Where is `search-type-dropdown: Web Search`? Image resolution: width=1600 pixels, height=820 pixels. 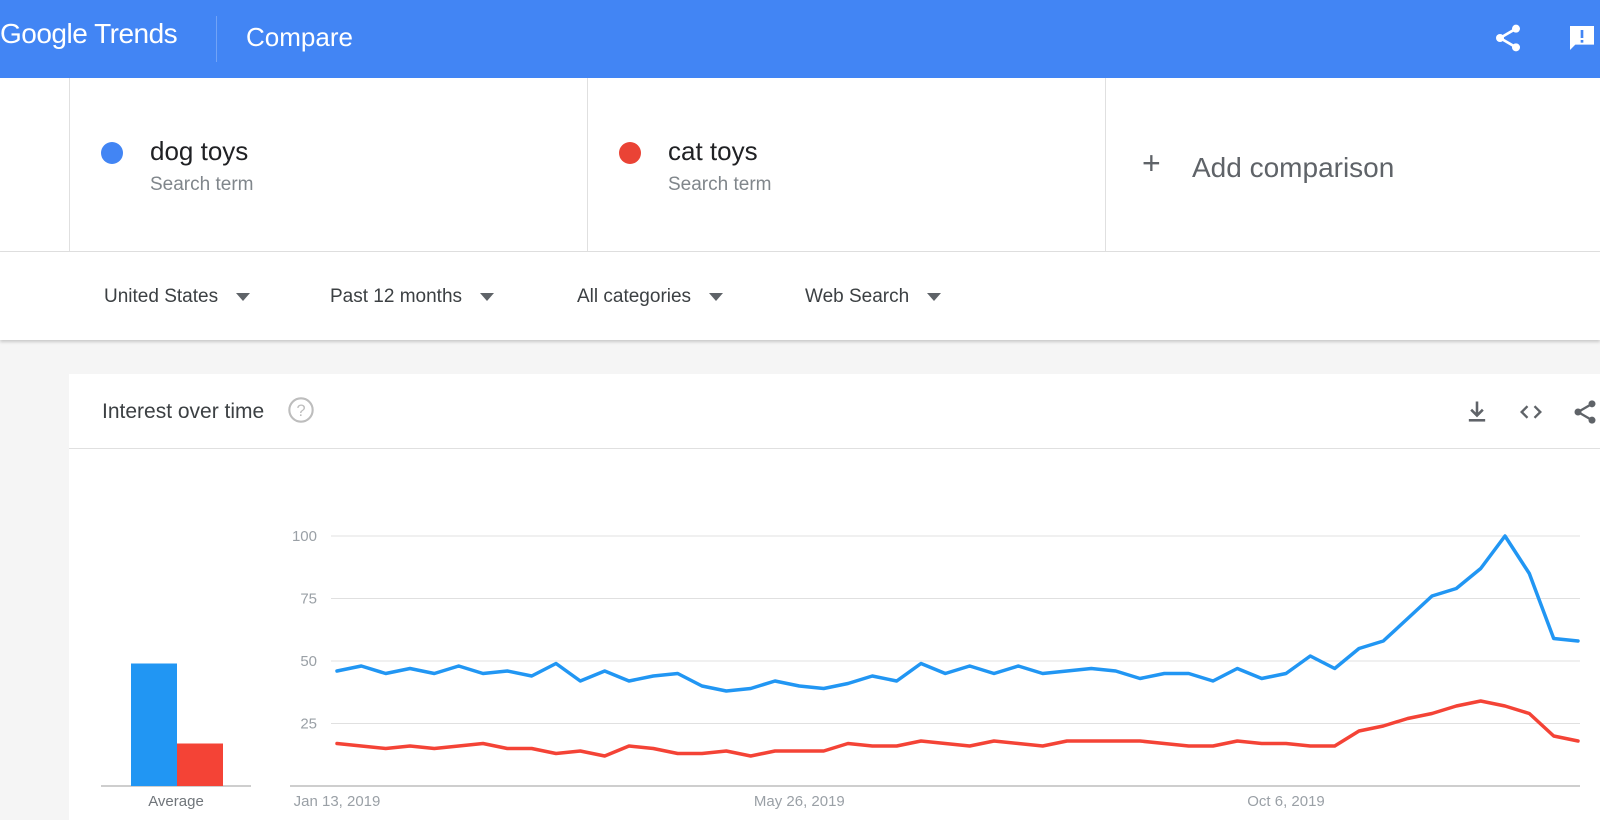
search-type-dropdown: Web Search is located at coordinates (873, 297).